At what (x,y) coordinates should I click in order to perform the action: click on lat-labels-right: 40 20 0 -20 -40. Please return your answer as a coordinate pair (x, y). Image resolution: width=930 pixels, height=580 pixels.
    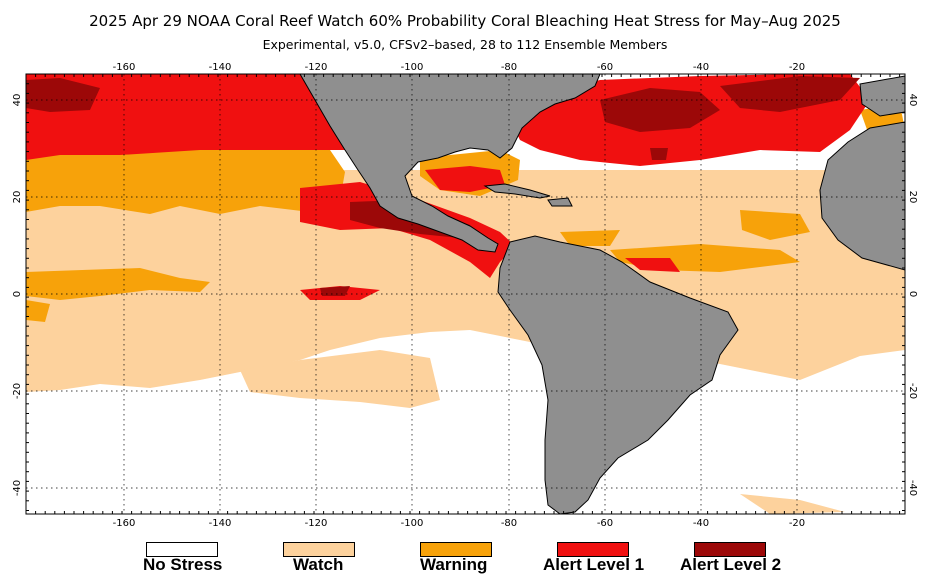
    Looking at the image, I should click on (912, 295).